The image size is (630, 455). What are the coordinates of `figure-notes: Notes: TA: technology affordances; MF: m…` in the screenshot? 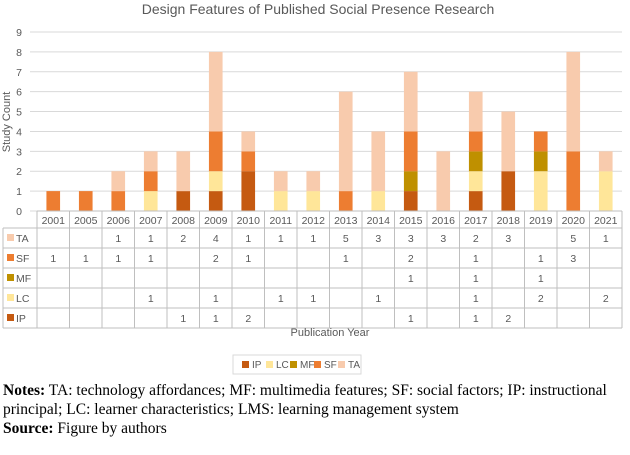 It's located at (316, 409).